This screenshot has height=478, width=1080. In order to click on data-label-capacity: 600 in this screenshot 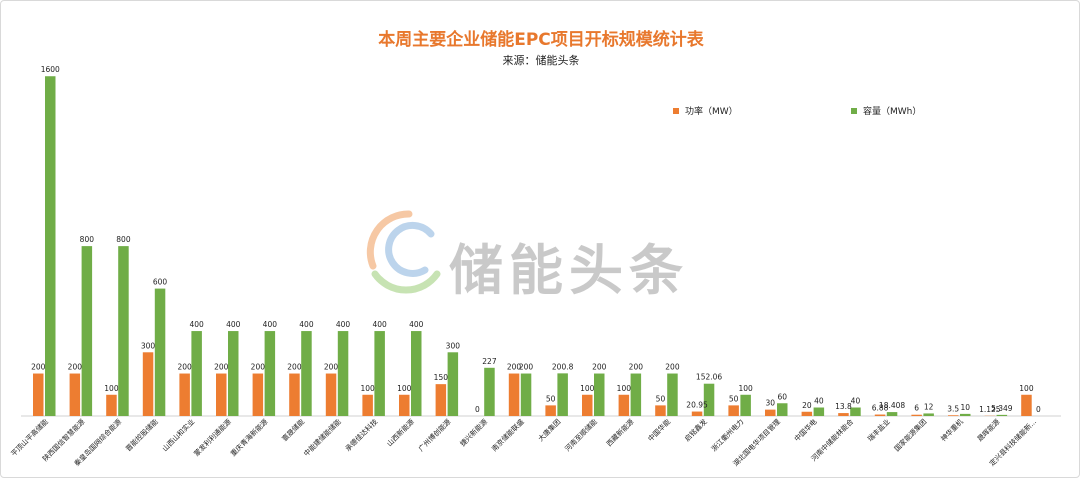, I will do `click(160, 282)`.